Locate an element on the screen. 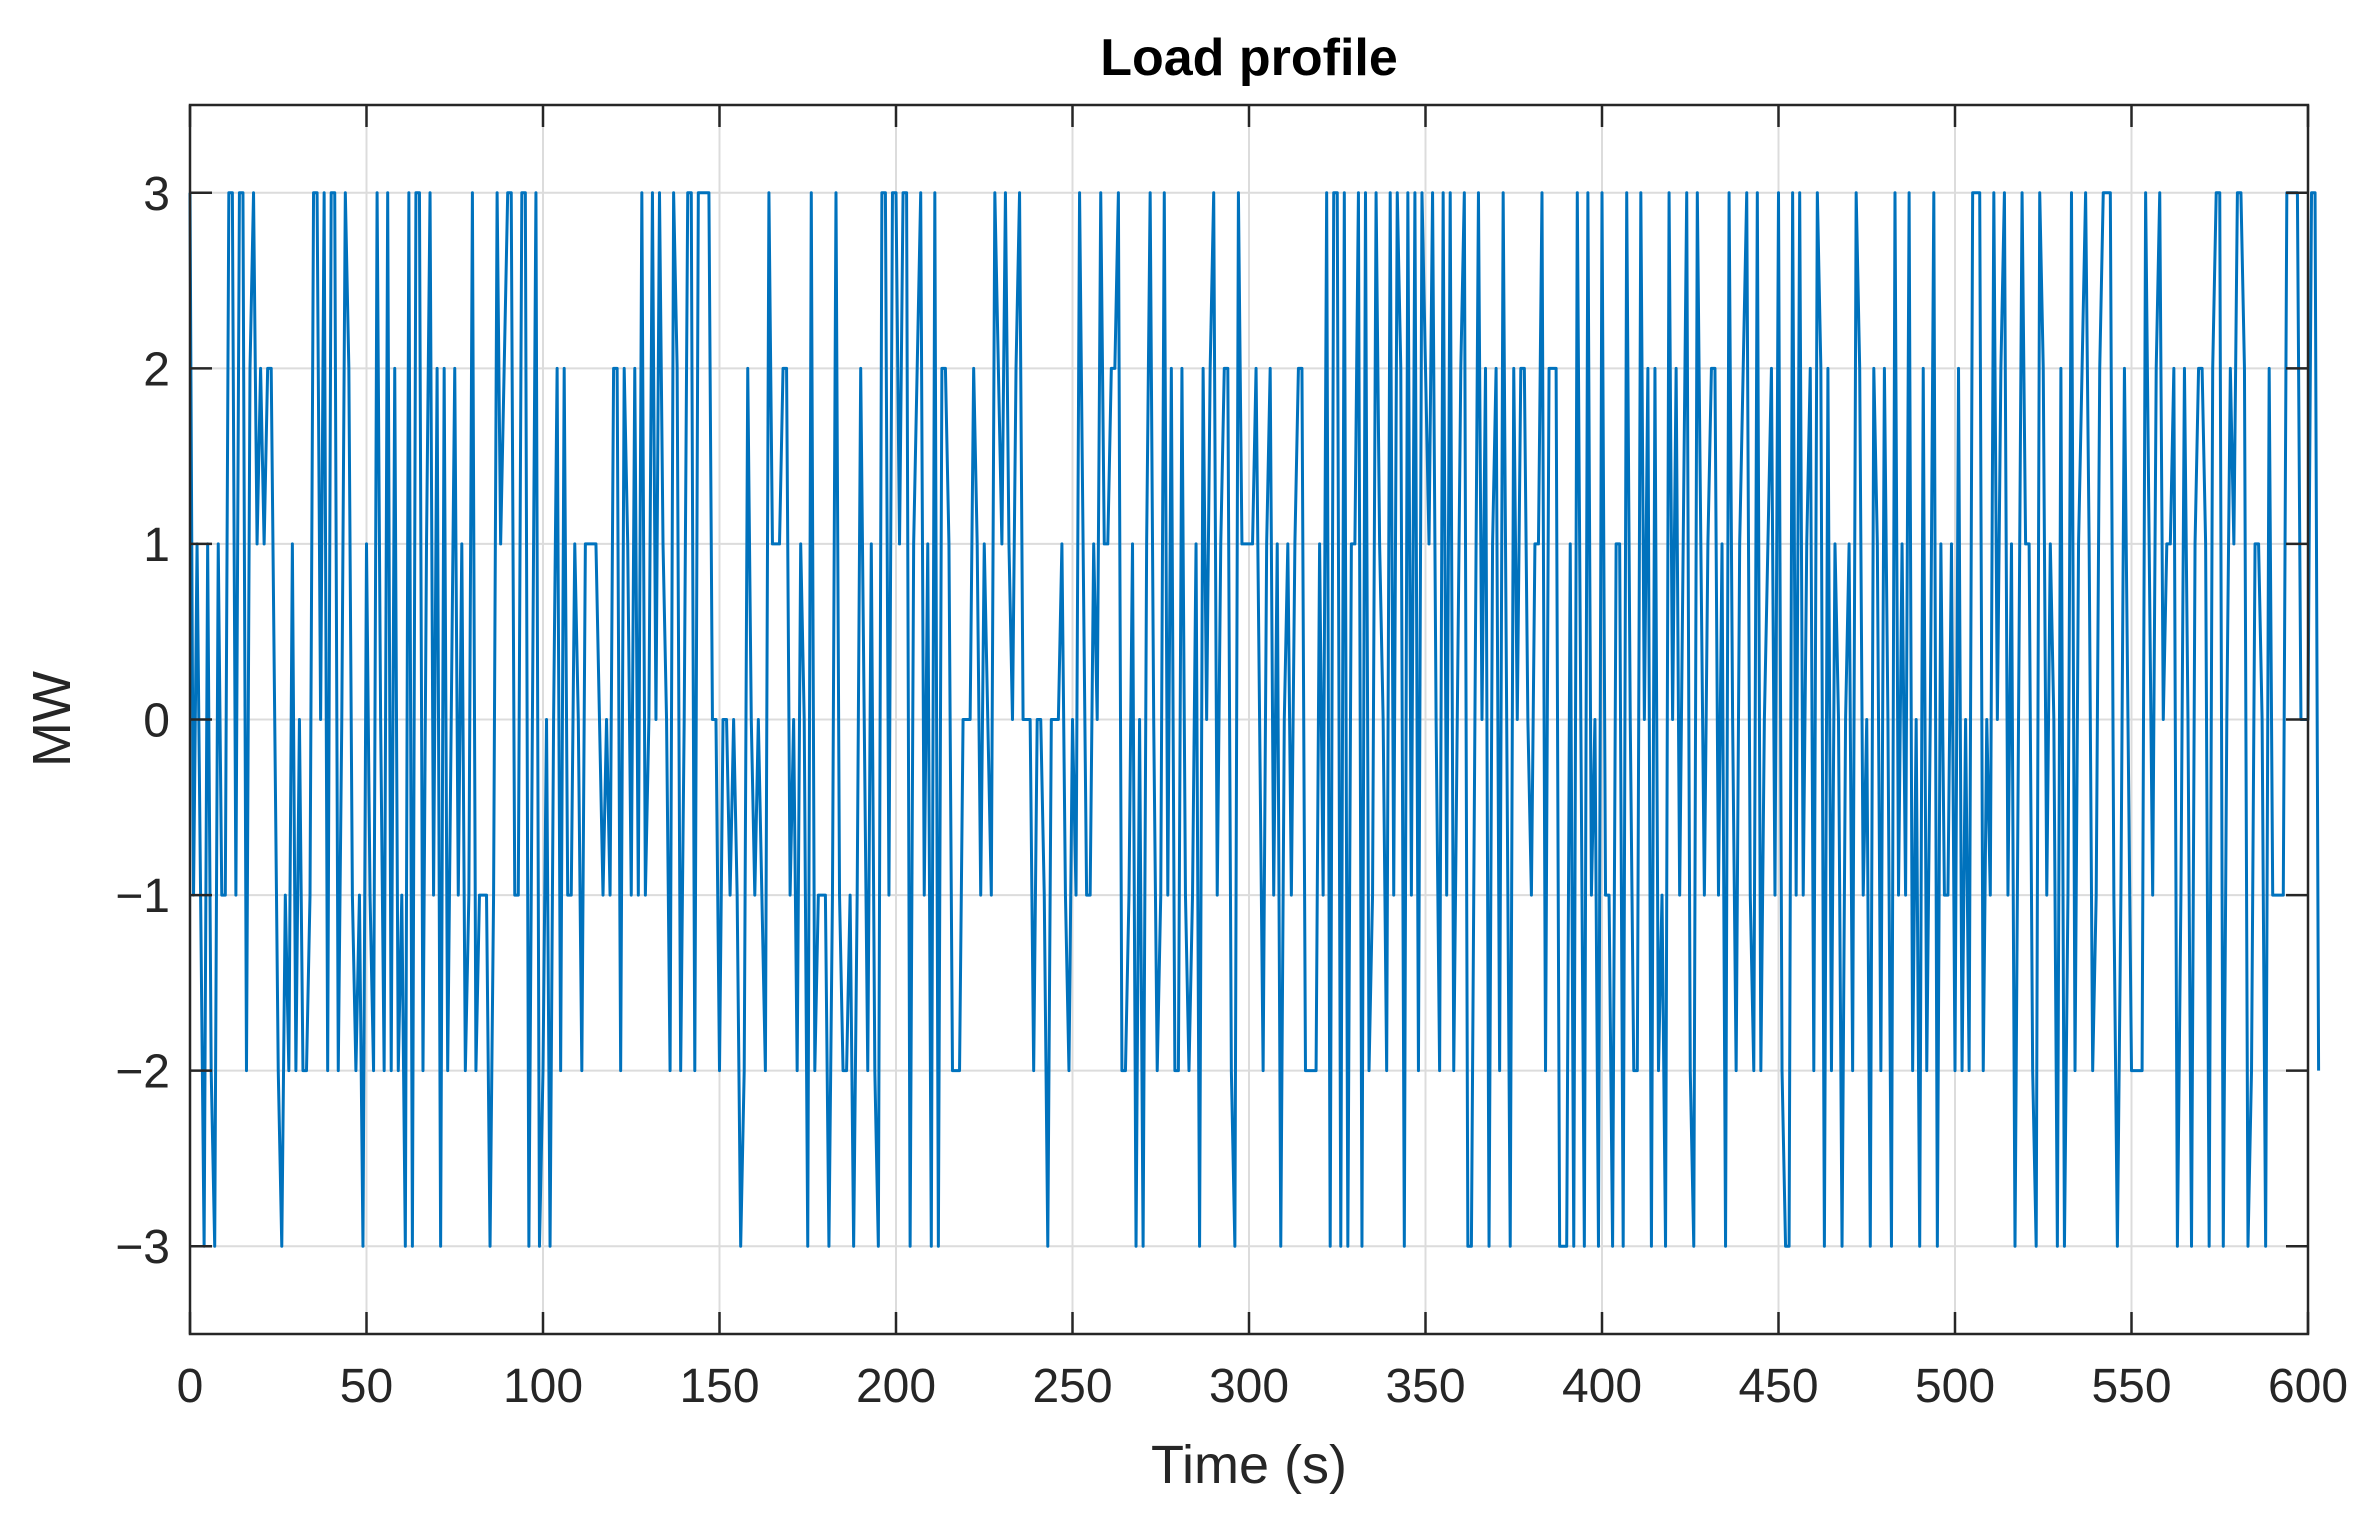 Image resolution: width=2363 pixels, height=1524 pixels. y-axis-label: MW is located at coordinates (52, 719).